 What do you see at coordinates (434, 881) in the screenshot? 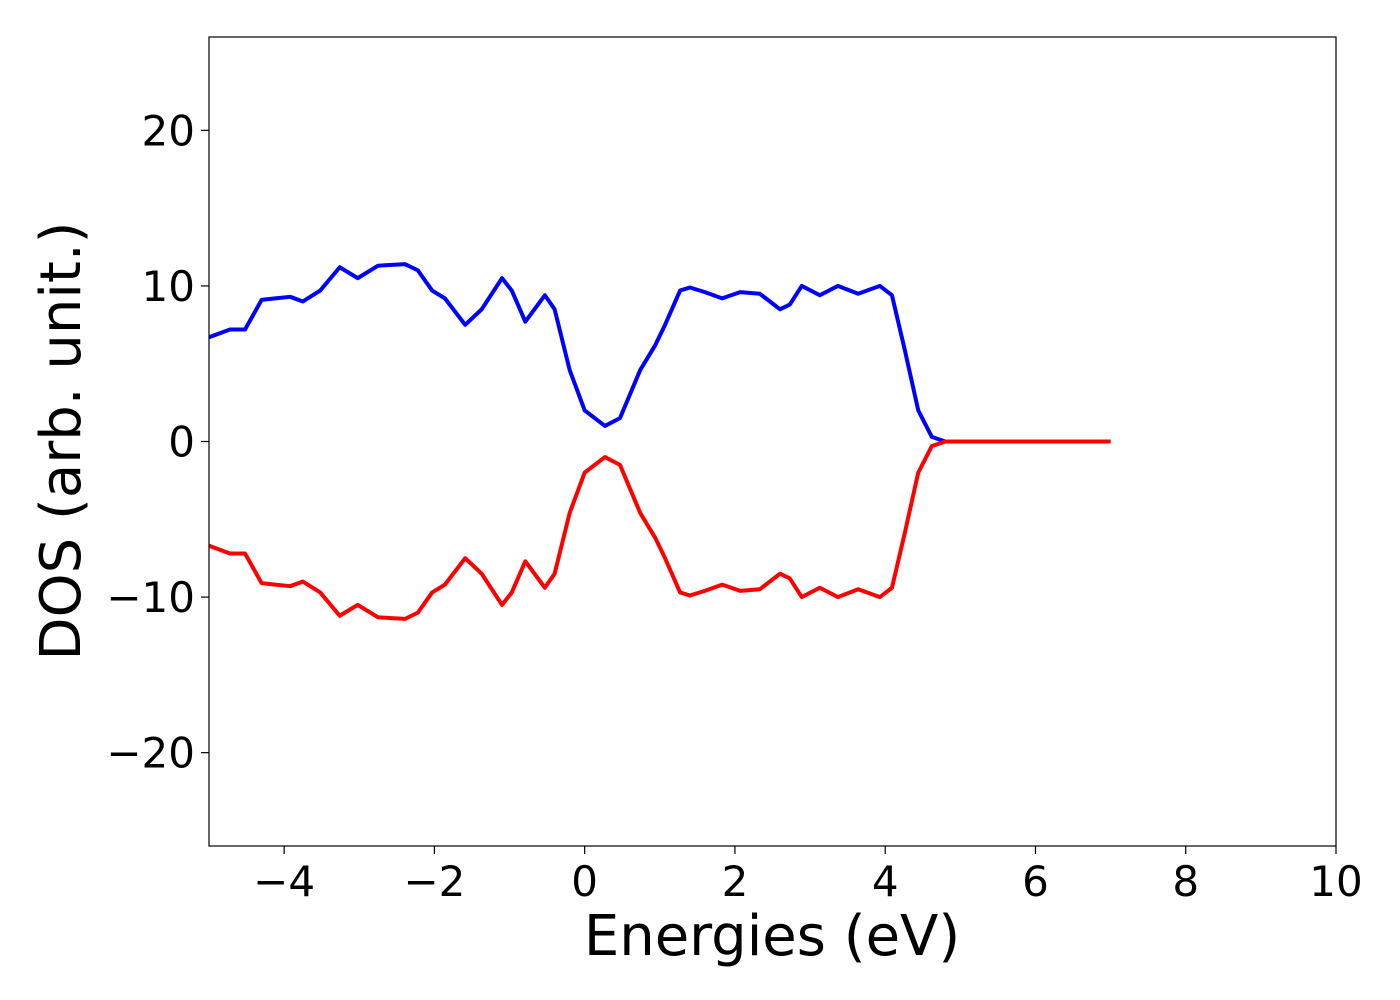
I see `x-tick-label: −2` at bounding box center [434, 881].